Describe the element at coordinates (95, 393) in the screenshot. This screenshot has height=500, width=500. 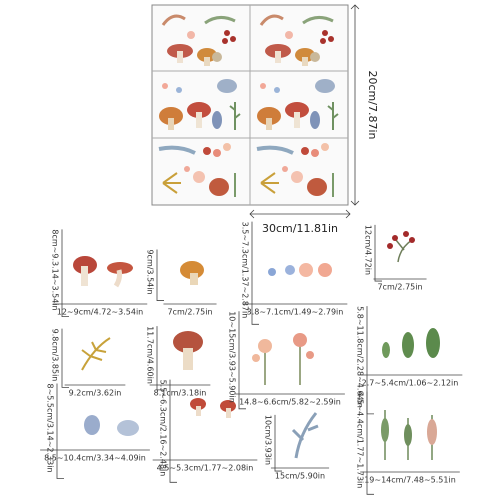
I see `width-label: 9.2cm/3.62in` at that location.